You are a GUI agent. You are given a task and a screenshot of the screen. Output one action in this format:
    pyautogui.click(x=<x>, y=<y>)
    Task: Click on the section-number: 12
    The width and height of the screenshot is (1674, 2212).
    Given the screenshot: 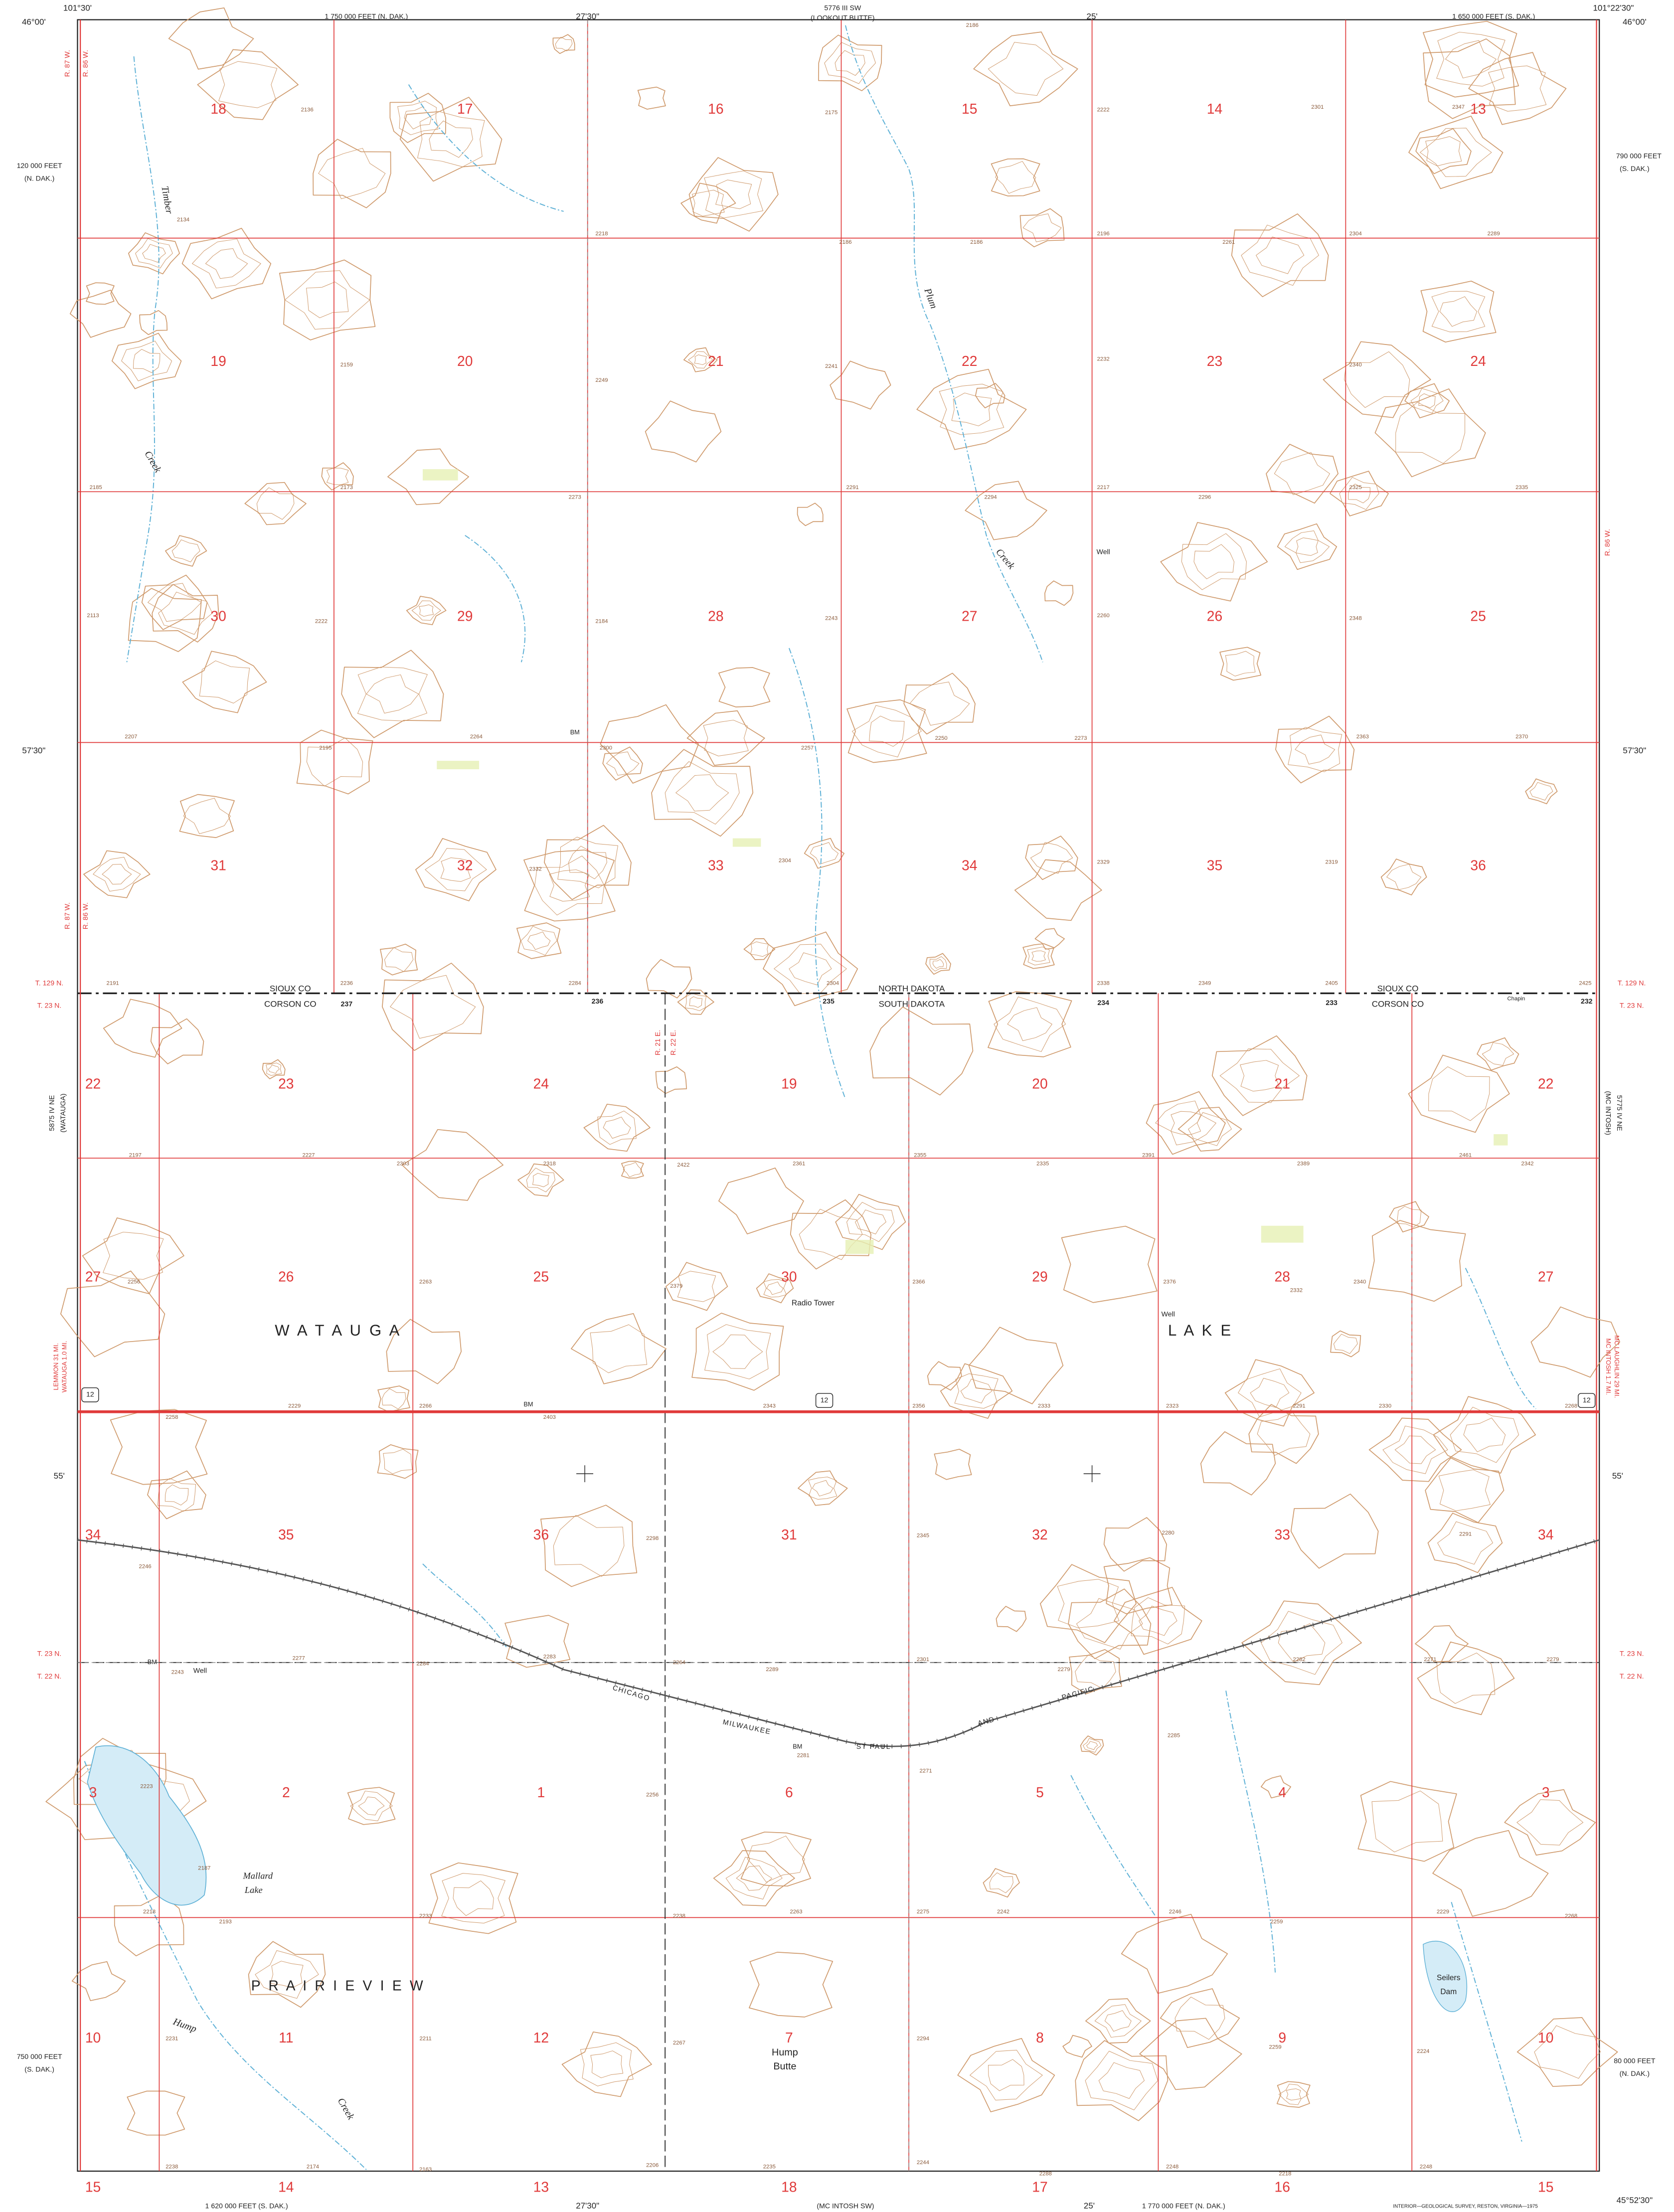 What is the action you would take?
    pyautogui.click(x=541, y=2037)
    